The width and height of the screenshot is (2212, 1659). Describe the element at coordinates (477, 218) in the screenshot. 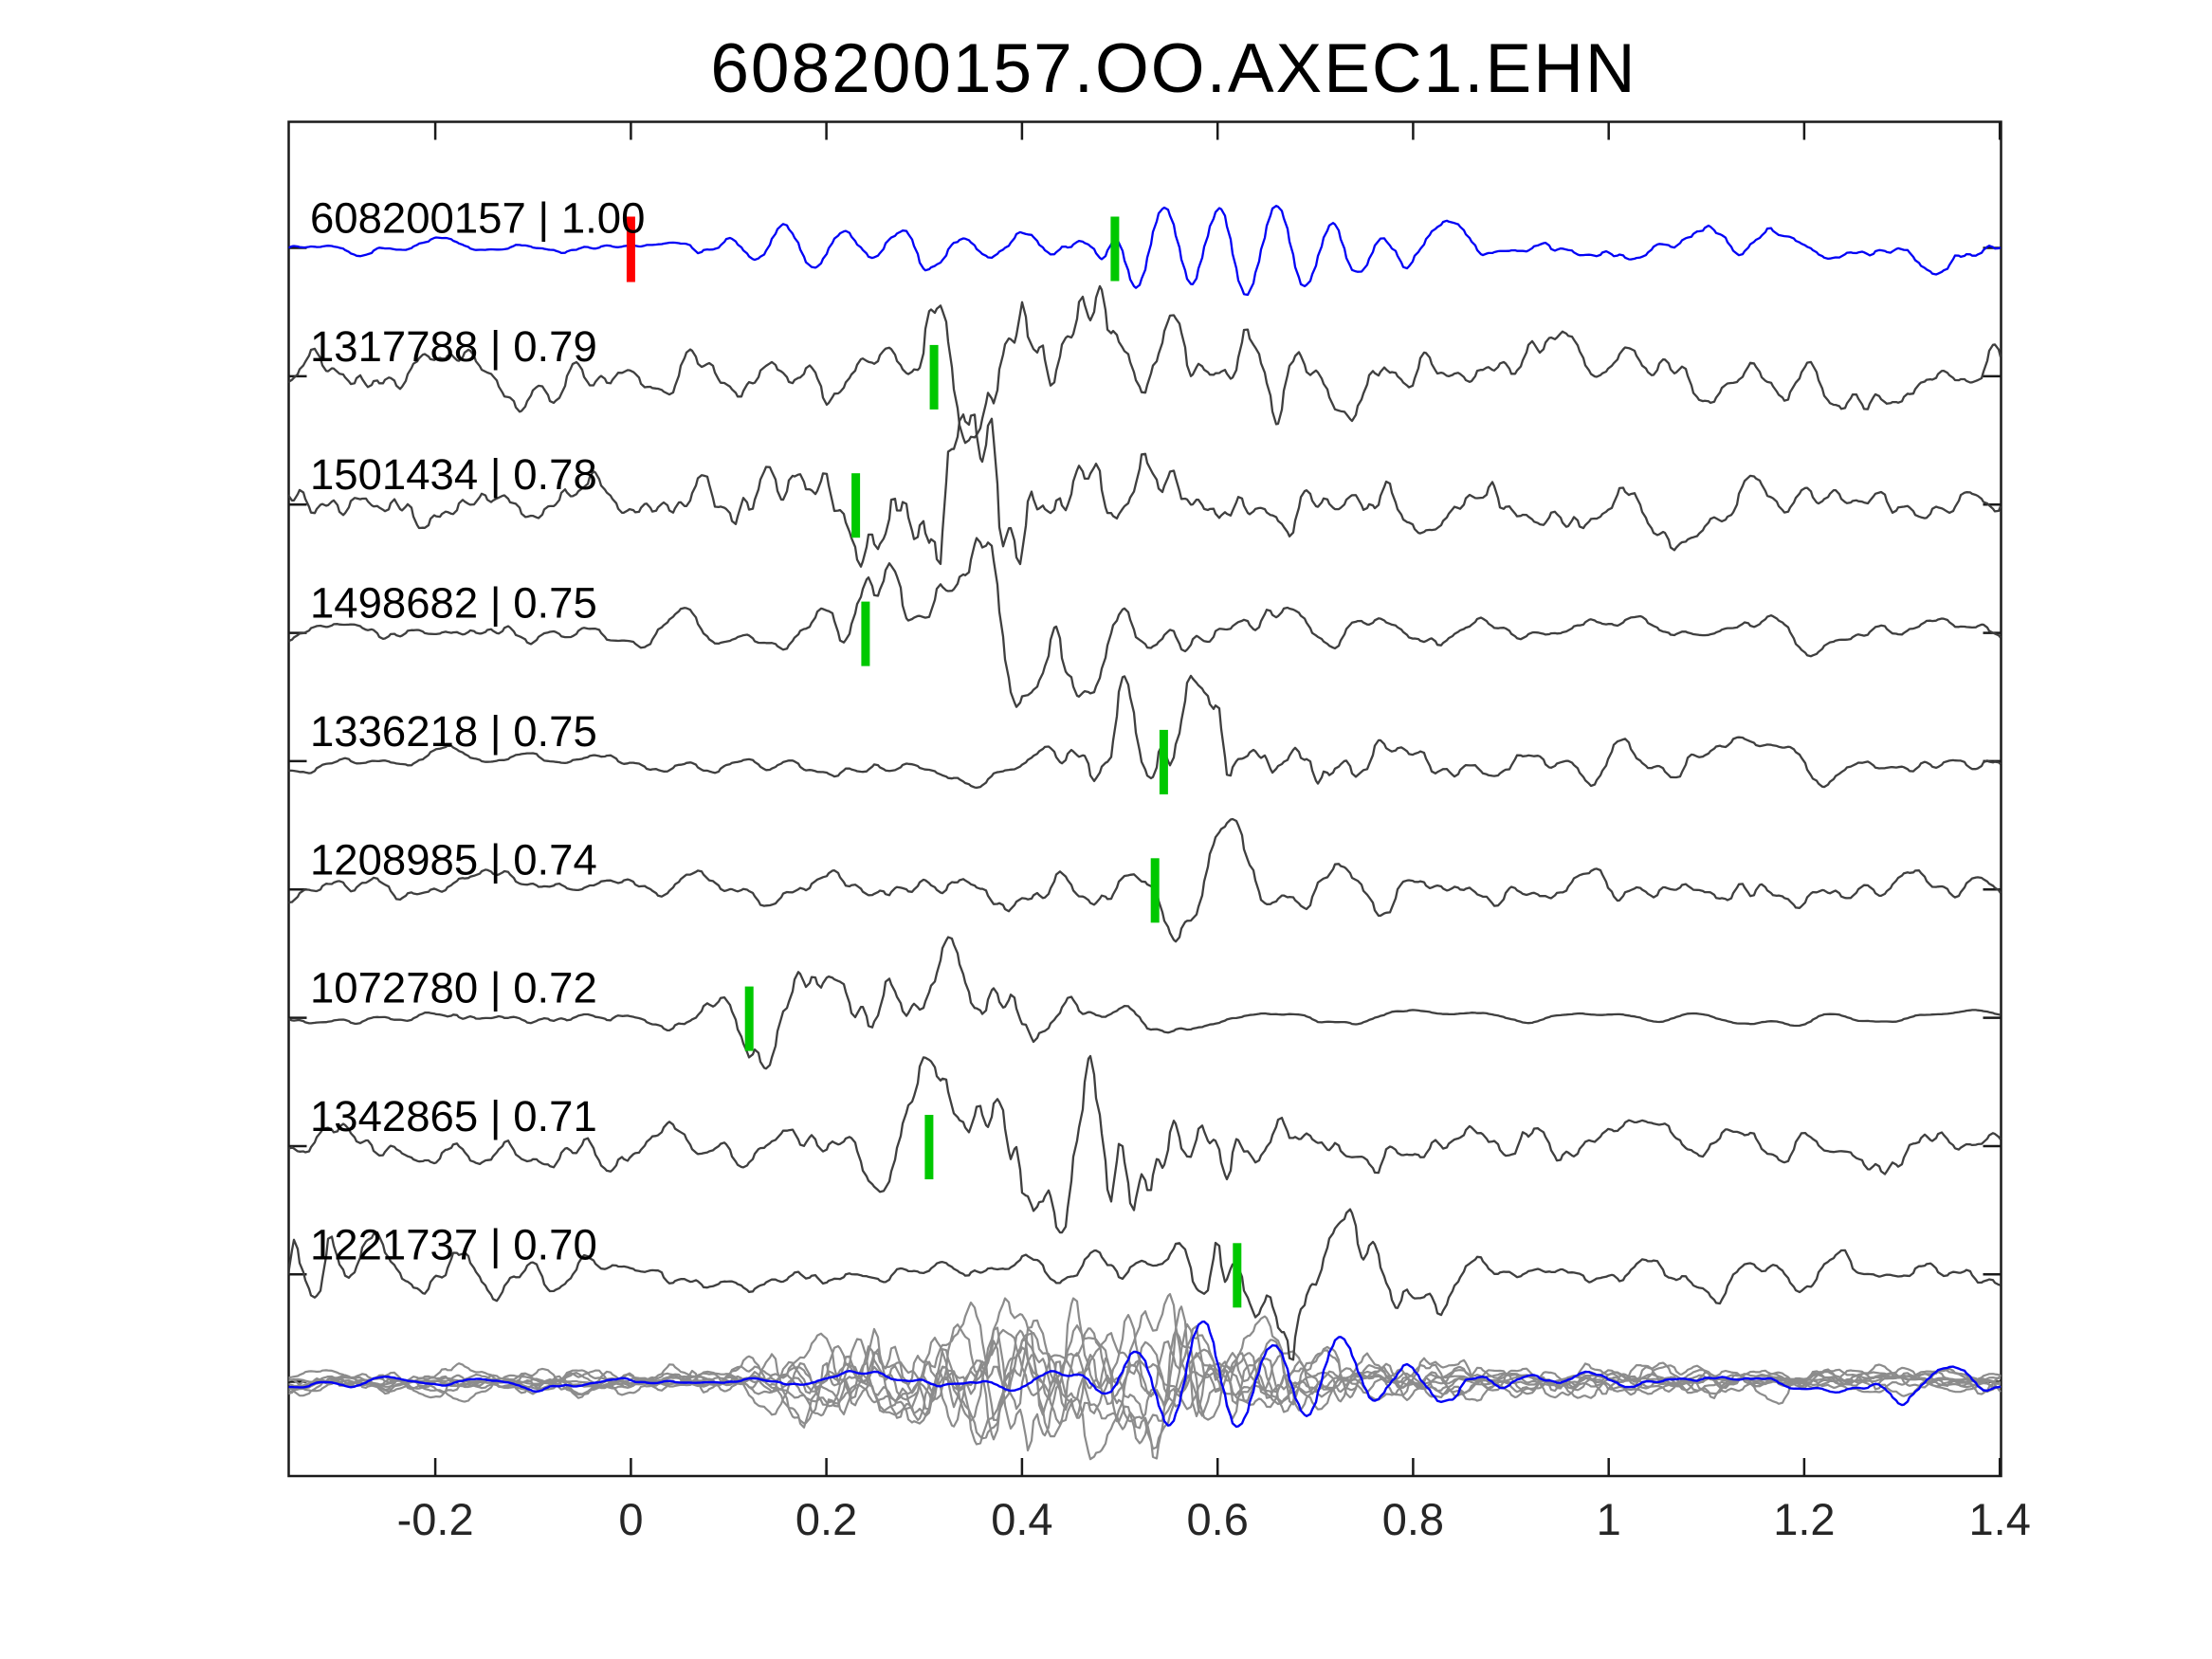

I see `svg-text: 608200157 | 1.00` at that location.